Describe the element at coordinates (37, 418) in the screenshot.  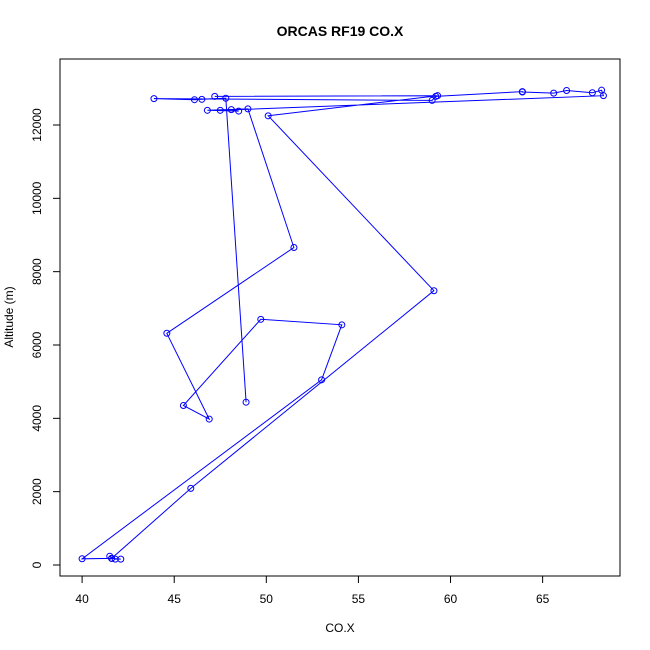
I see `y-tick-label: 4000` at that location.